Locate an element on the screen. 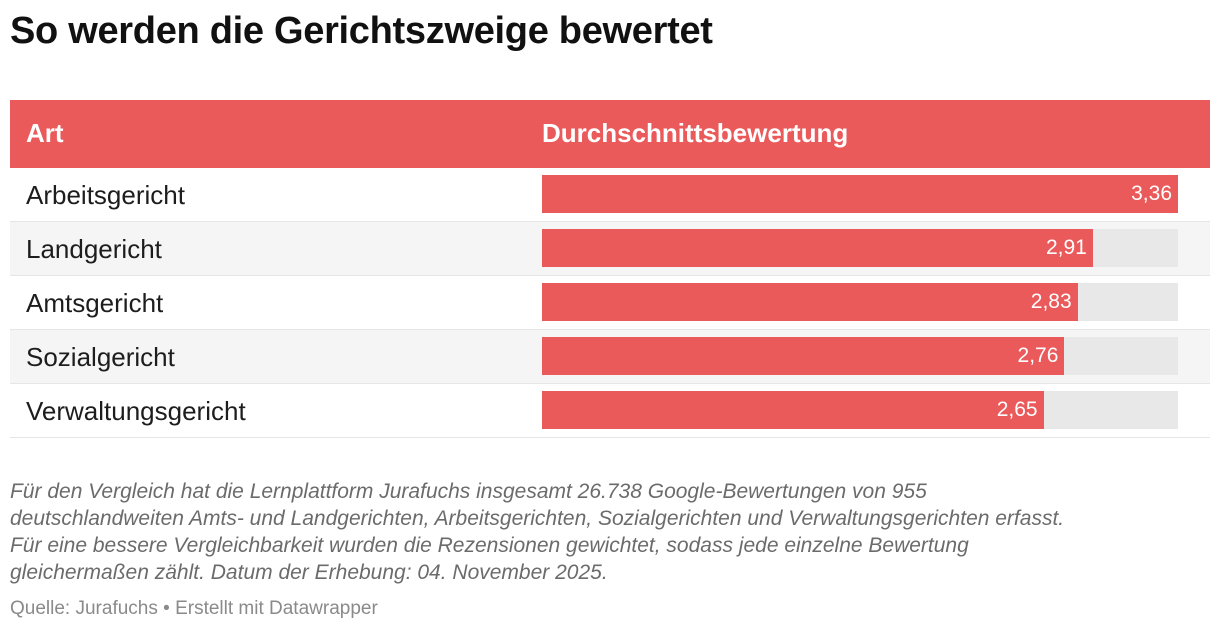  bar-track: 2,65 is located at coordinates (860, 410).